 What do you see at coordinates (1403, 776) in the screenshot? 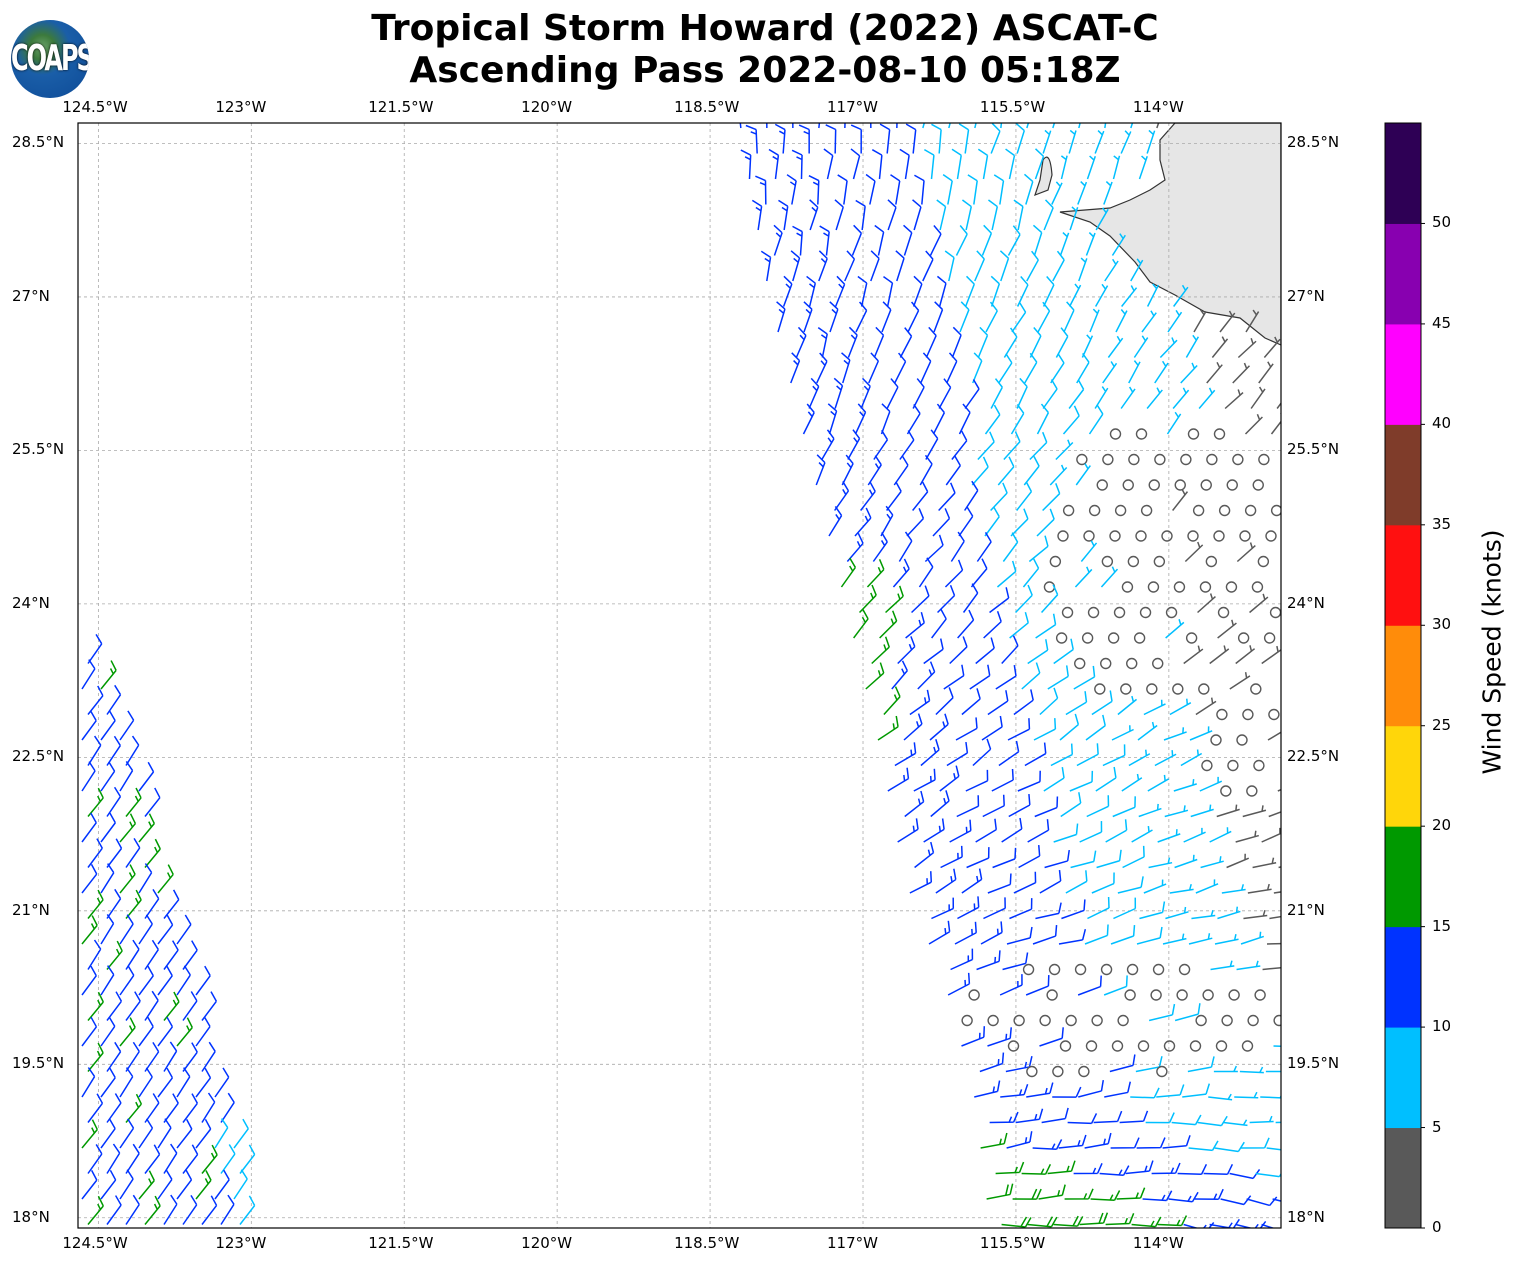
I see `colorbar-bin` at bounding box center [1403, 776].